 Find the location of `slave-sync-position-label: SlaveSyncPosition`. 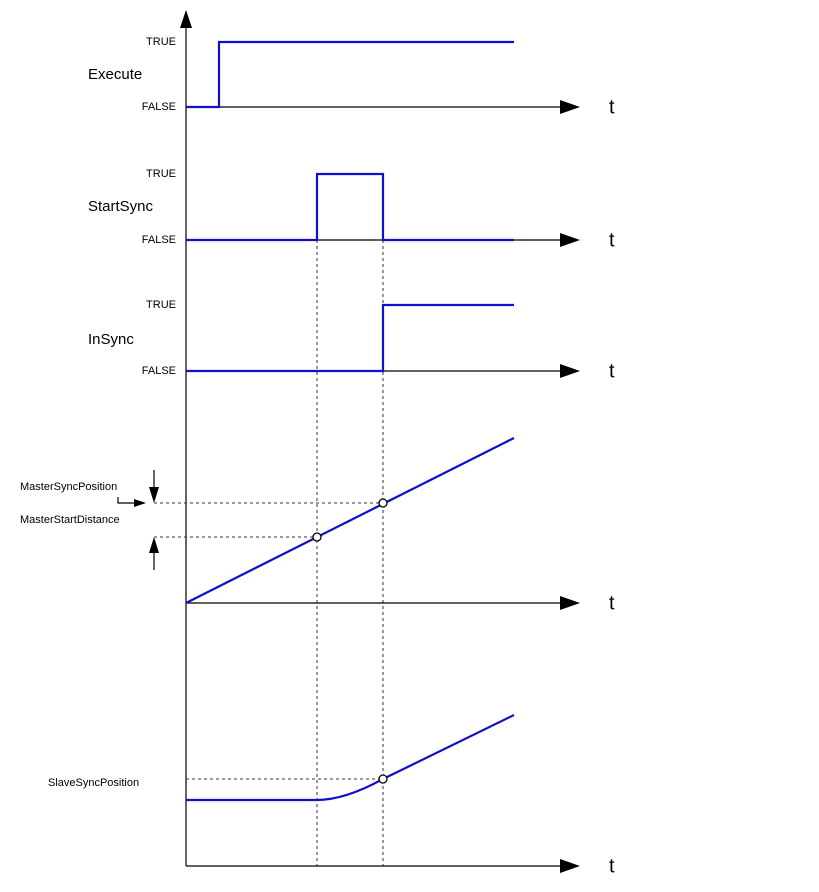

slave-sync-position-label: SlaveSyncPosition is located at coordinates (93, 783).